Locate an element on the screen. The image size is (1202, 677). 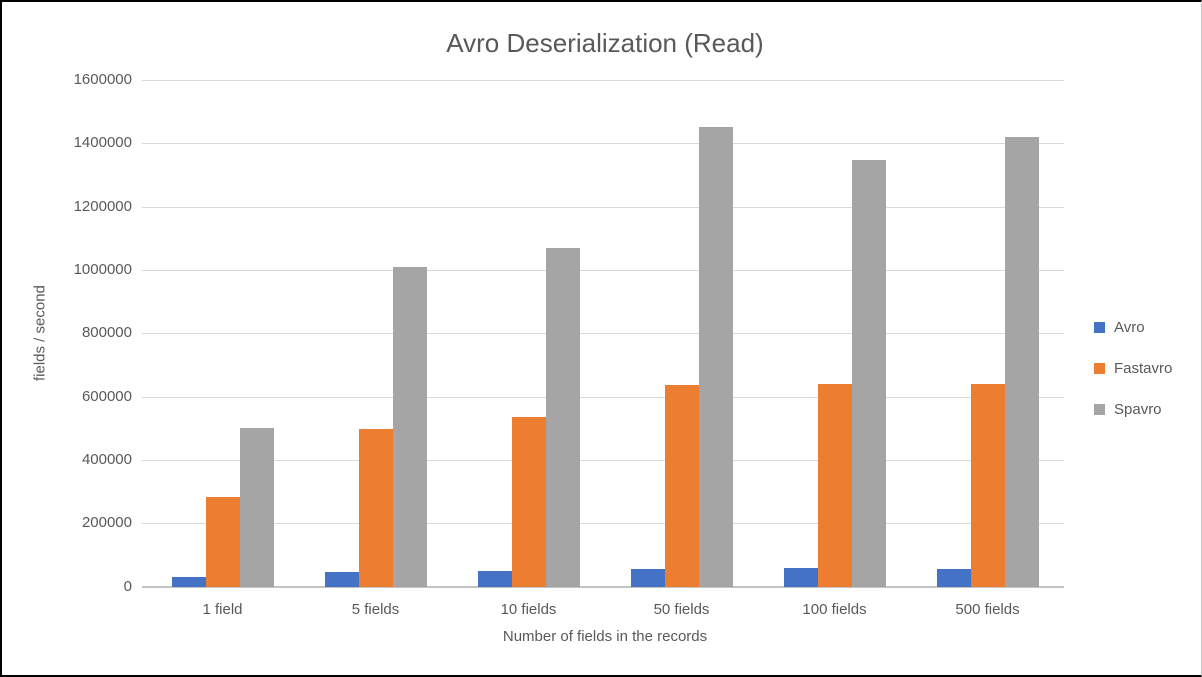
x-tick-label: 100 fields is located at coordinates (834, 609).